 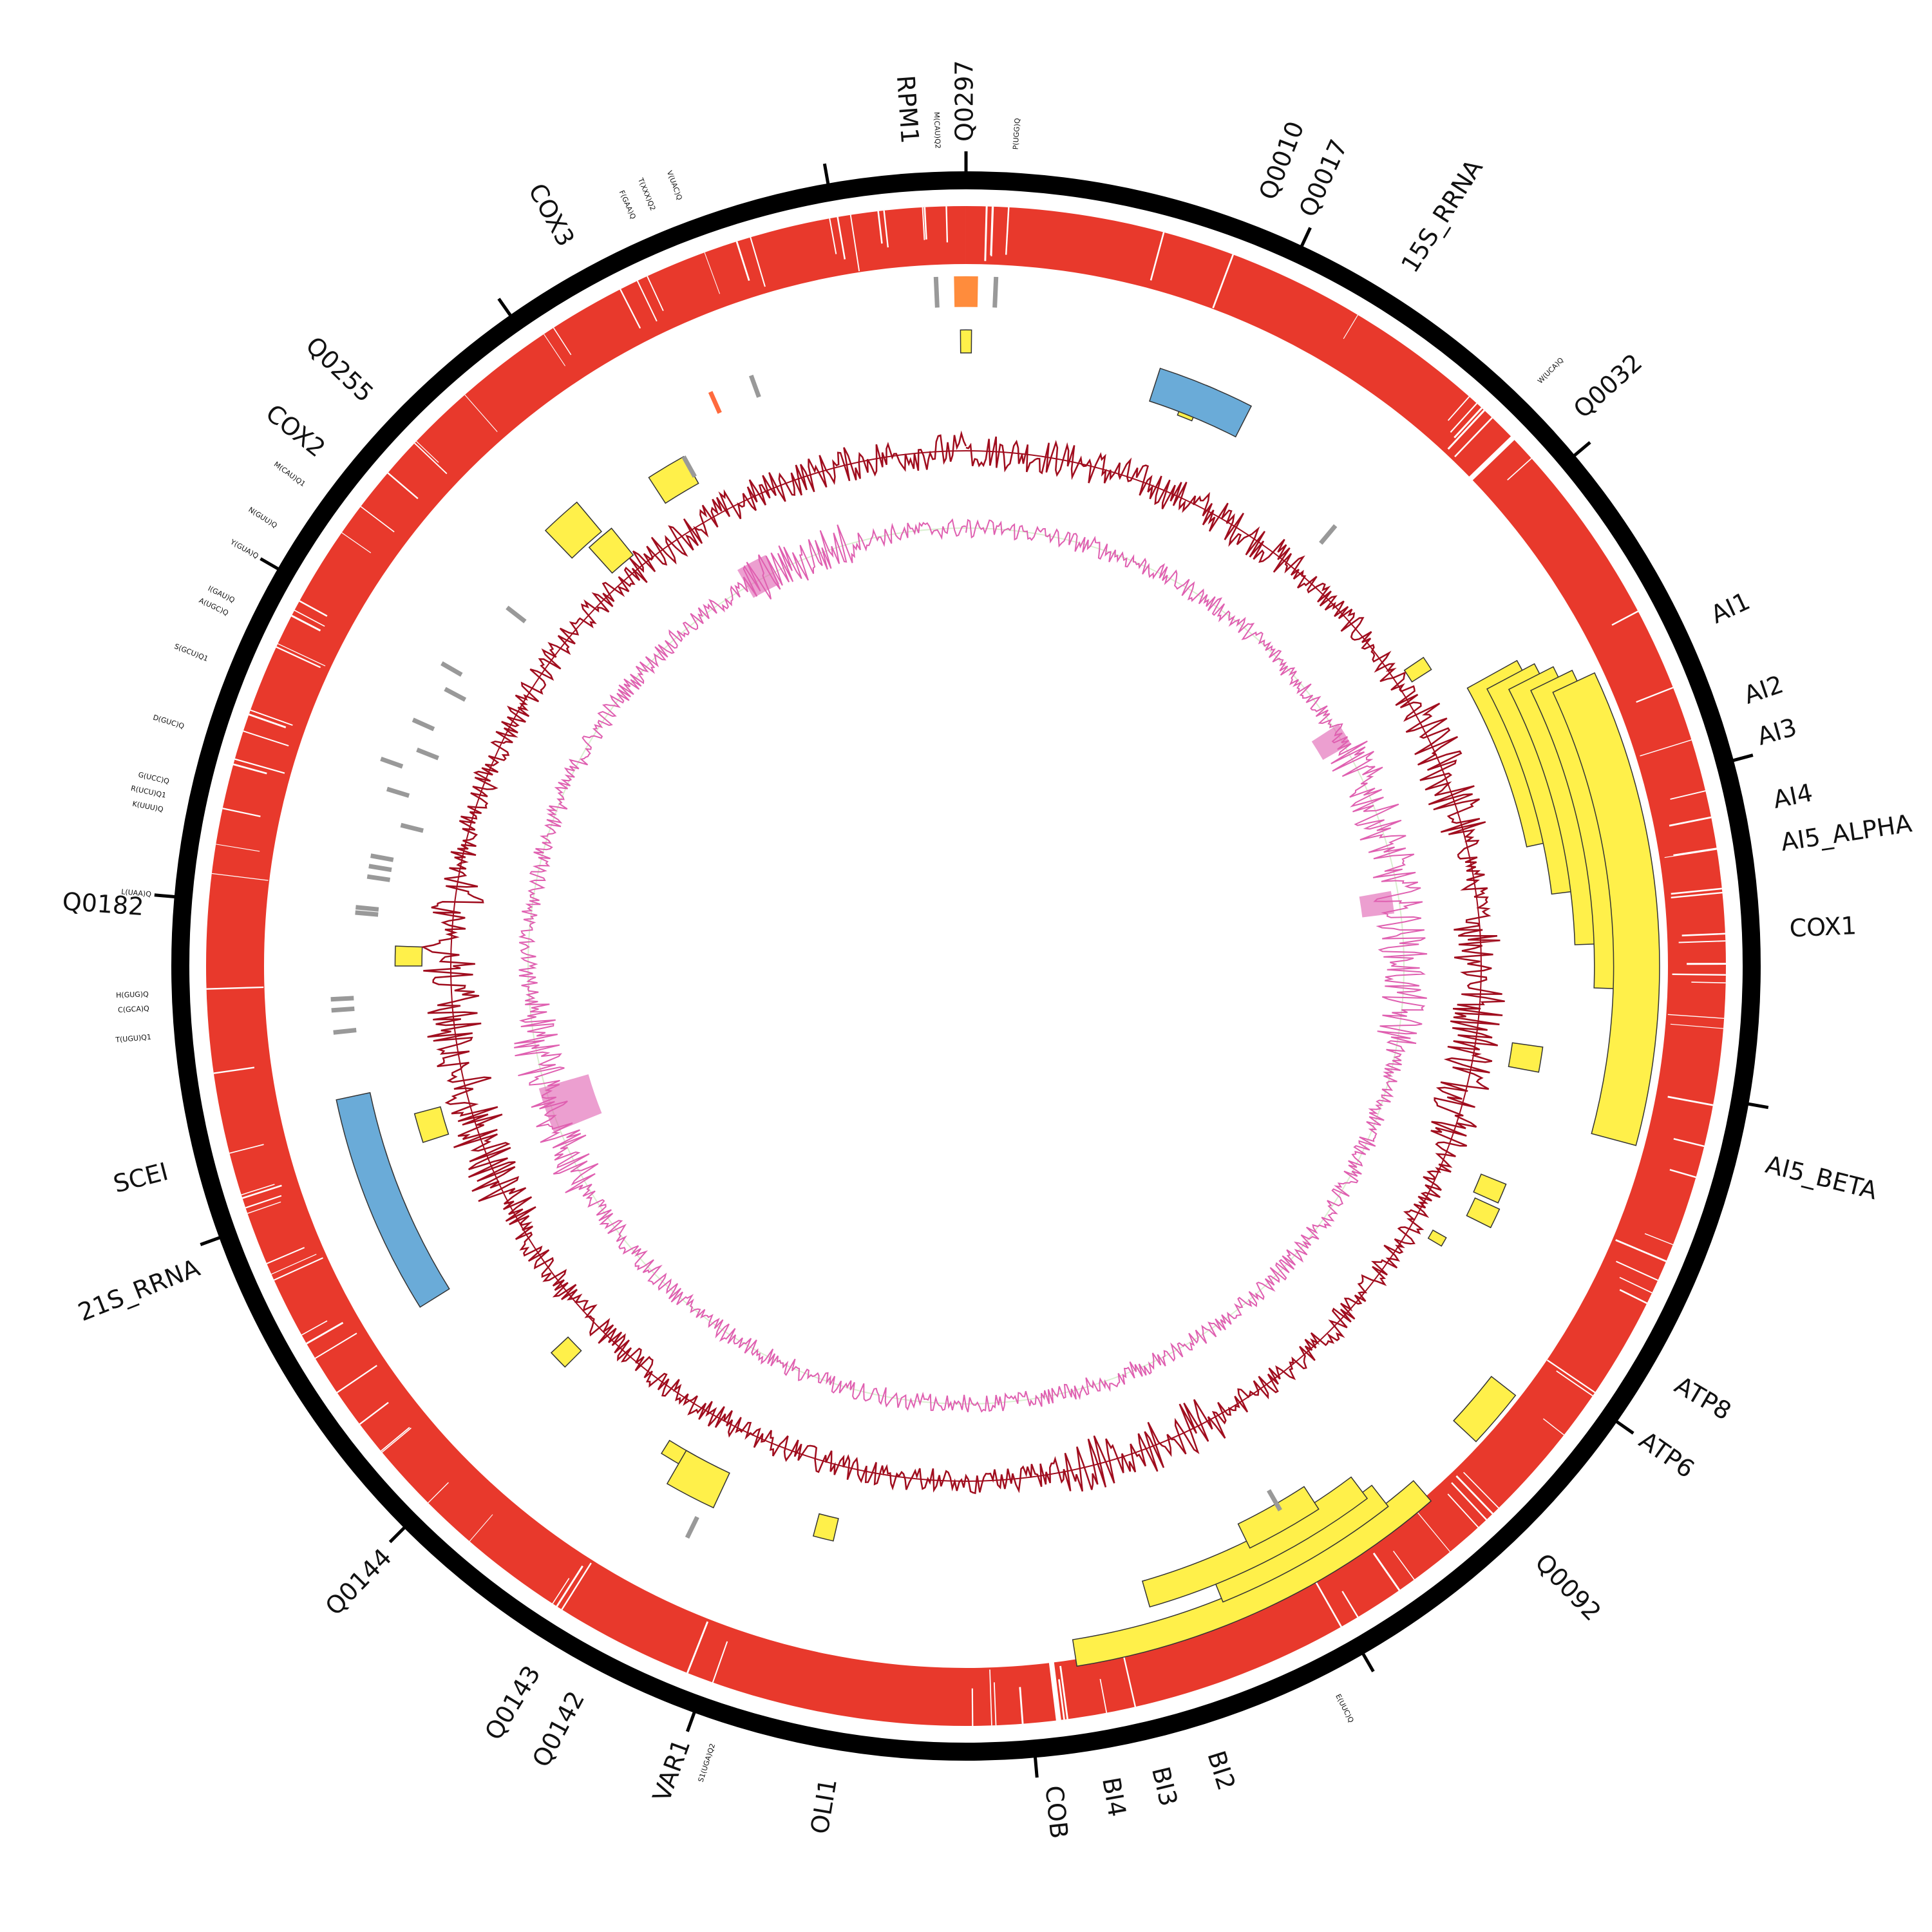 I want to click on gene-label: AI3, so click(x=1777, y=732).